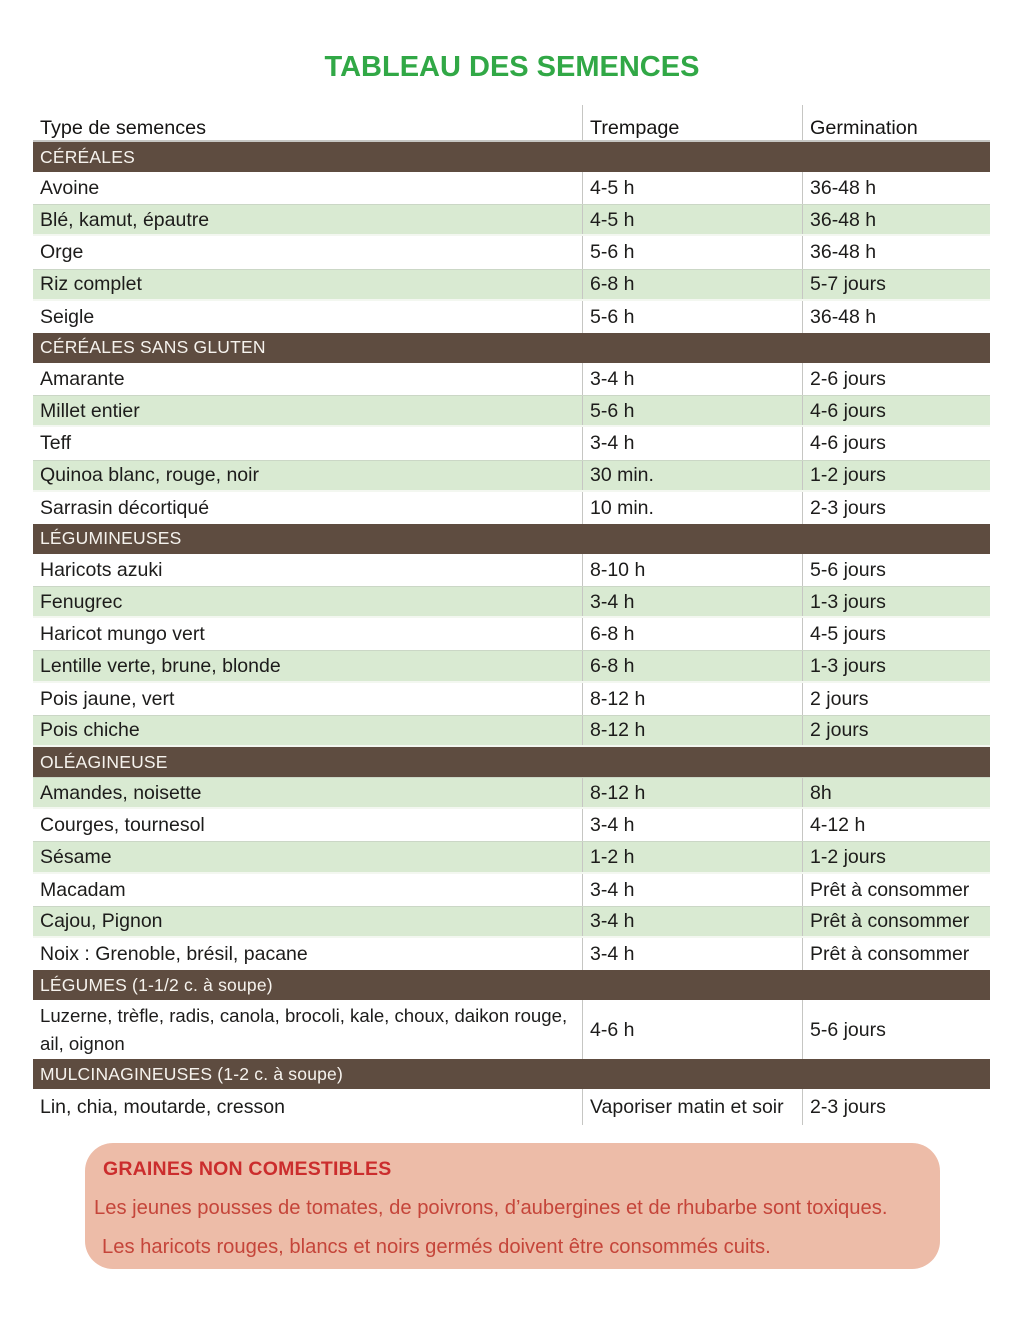 This screenshot has width=1024, height=1325. Describe the element at coordinates (123, 128) in the screenshot. I see `column-header-type: Type de semences` at that location.